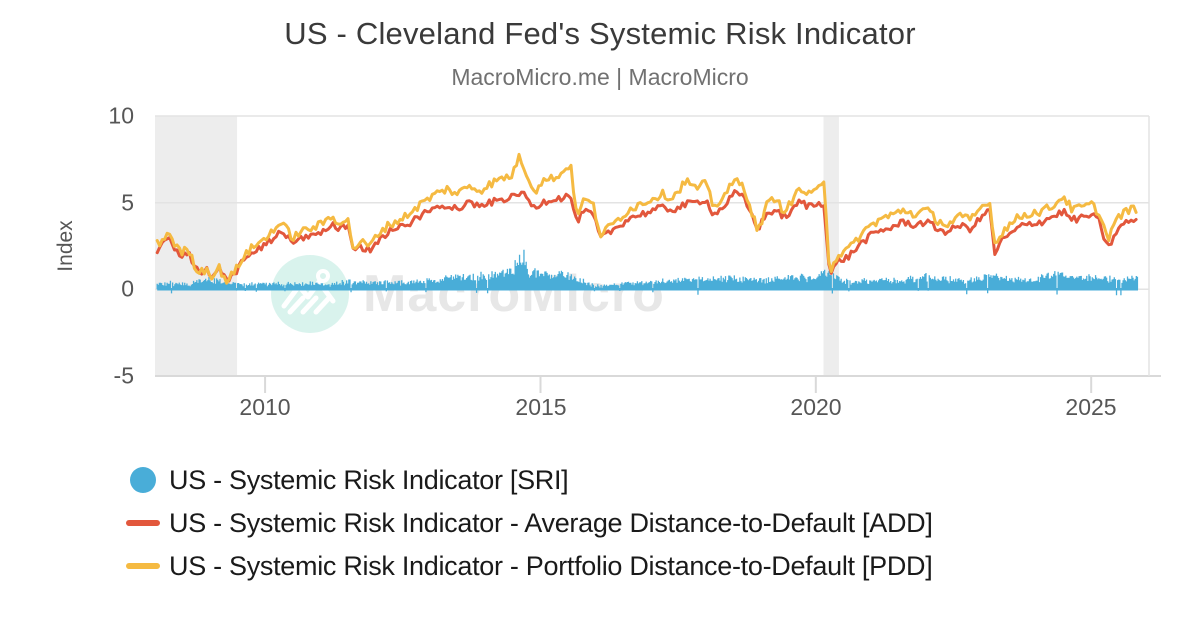 This screenshot has width=1200, height=630. What do you see at coordinates (121, 115) in the screenshot?
I see `y-tick-label-10: 10` at bounding box center [121, 115].